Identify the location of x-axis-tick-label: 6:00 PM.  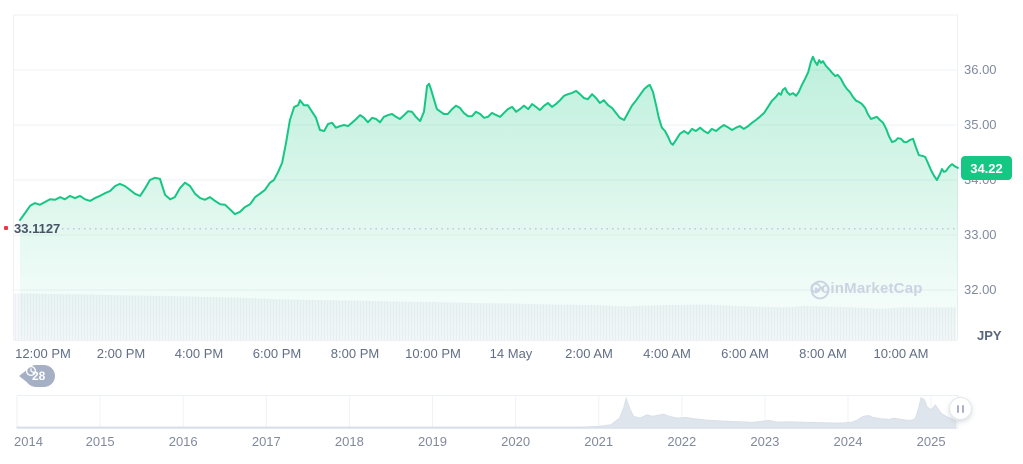
(277, 353).